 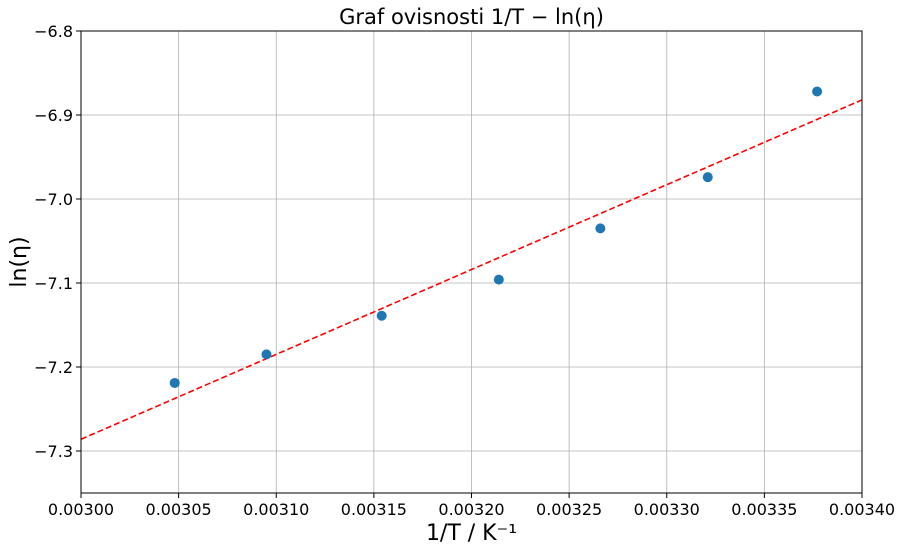 I want to click on y-tick-label: −7.1, so click(x=53, y=283).